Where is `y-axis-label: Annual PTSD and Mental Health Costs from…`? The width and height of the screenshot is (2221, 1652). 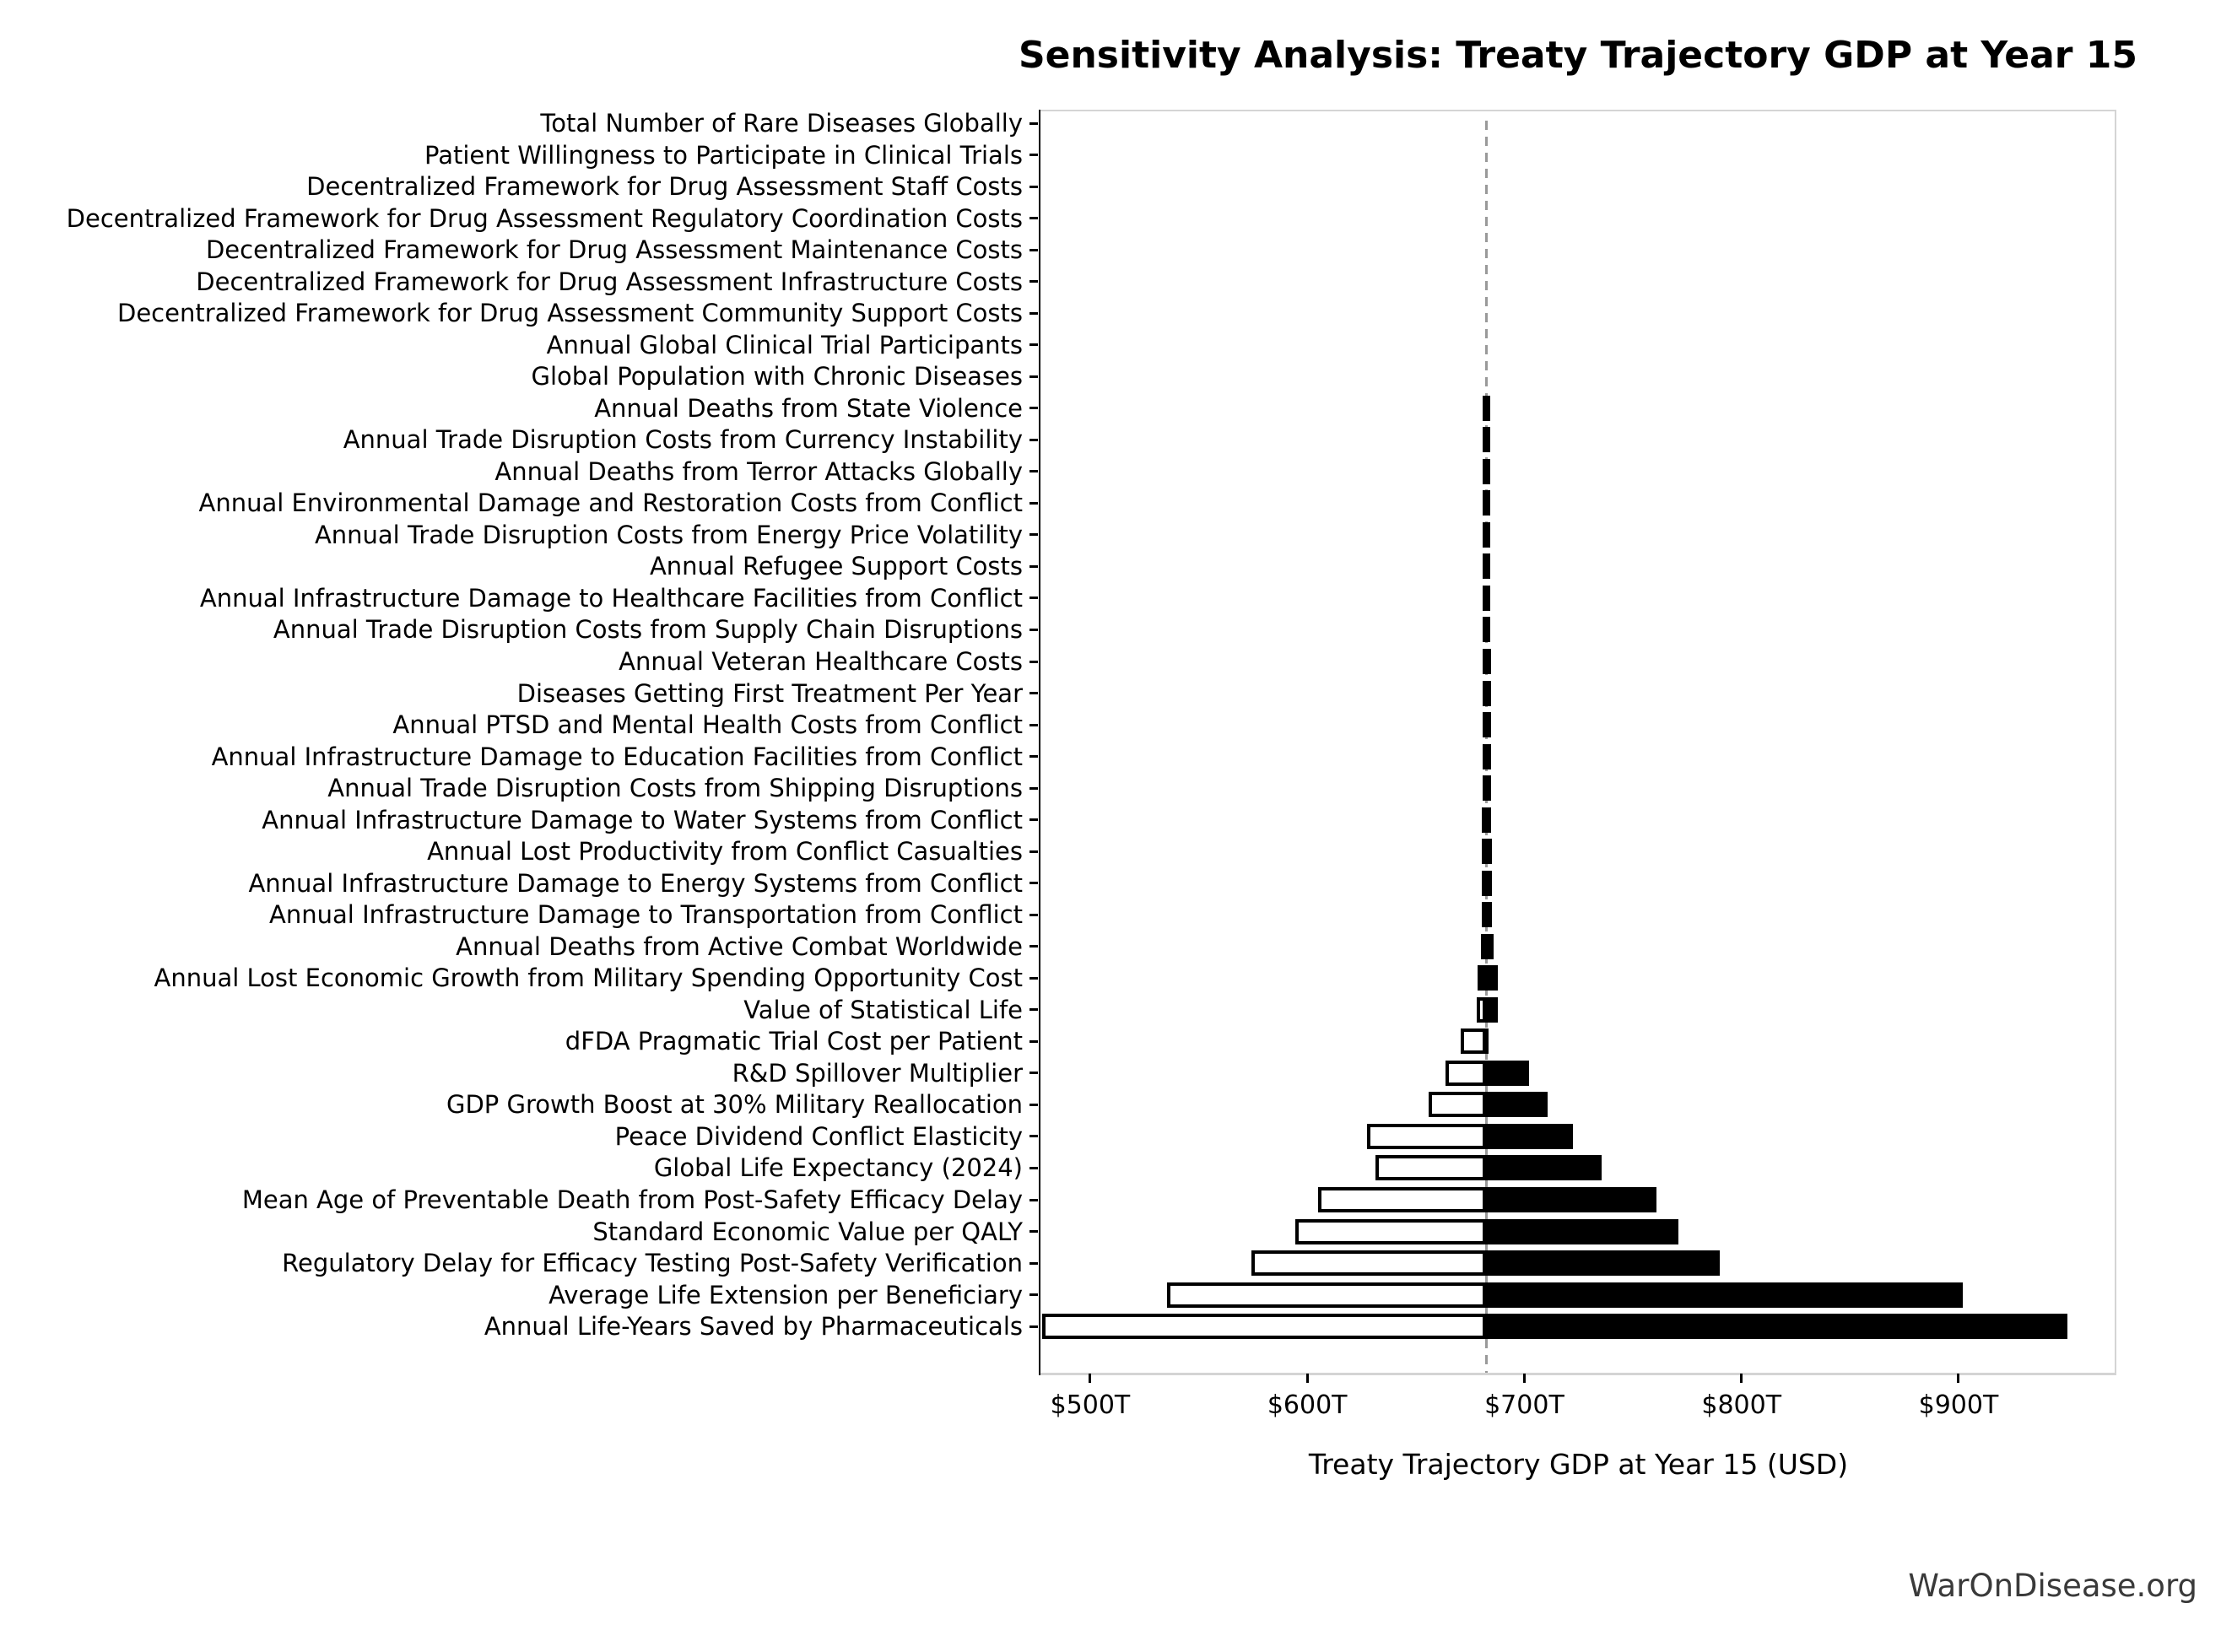 y-axis-label: Annual PTSD and Mental Health Costs from… is located at coordinates (707, 725).